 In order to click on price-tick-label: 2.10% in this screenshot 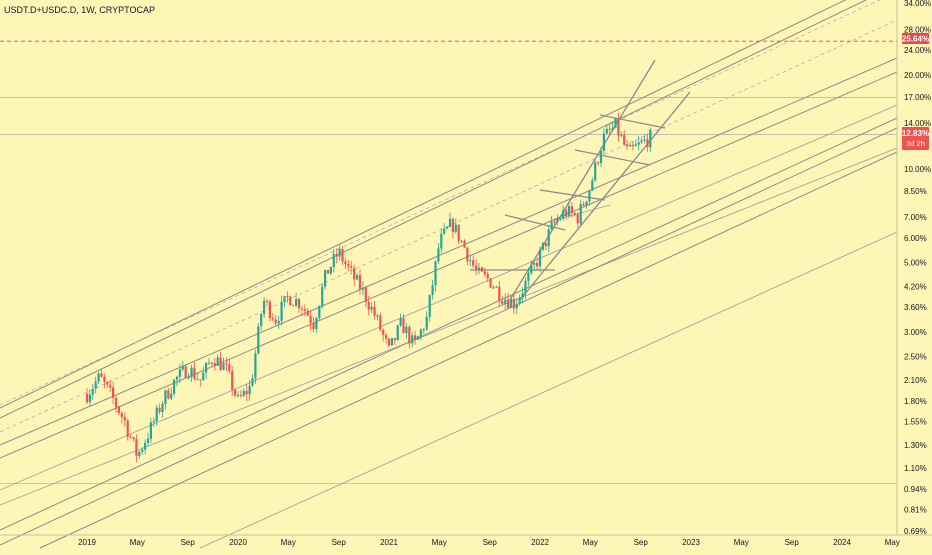, I will do `click(915, 380)`.